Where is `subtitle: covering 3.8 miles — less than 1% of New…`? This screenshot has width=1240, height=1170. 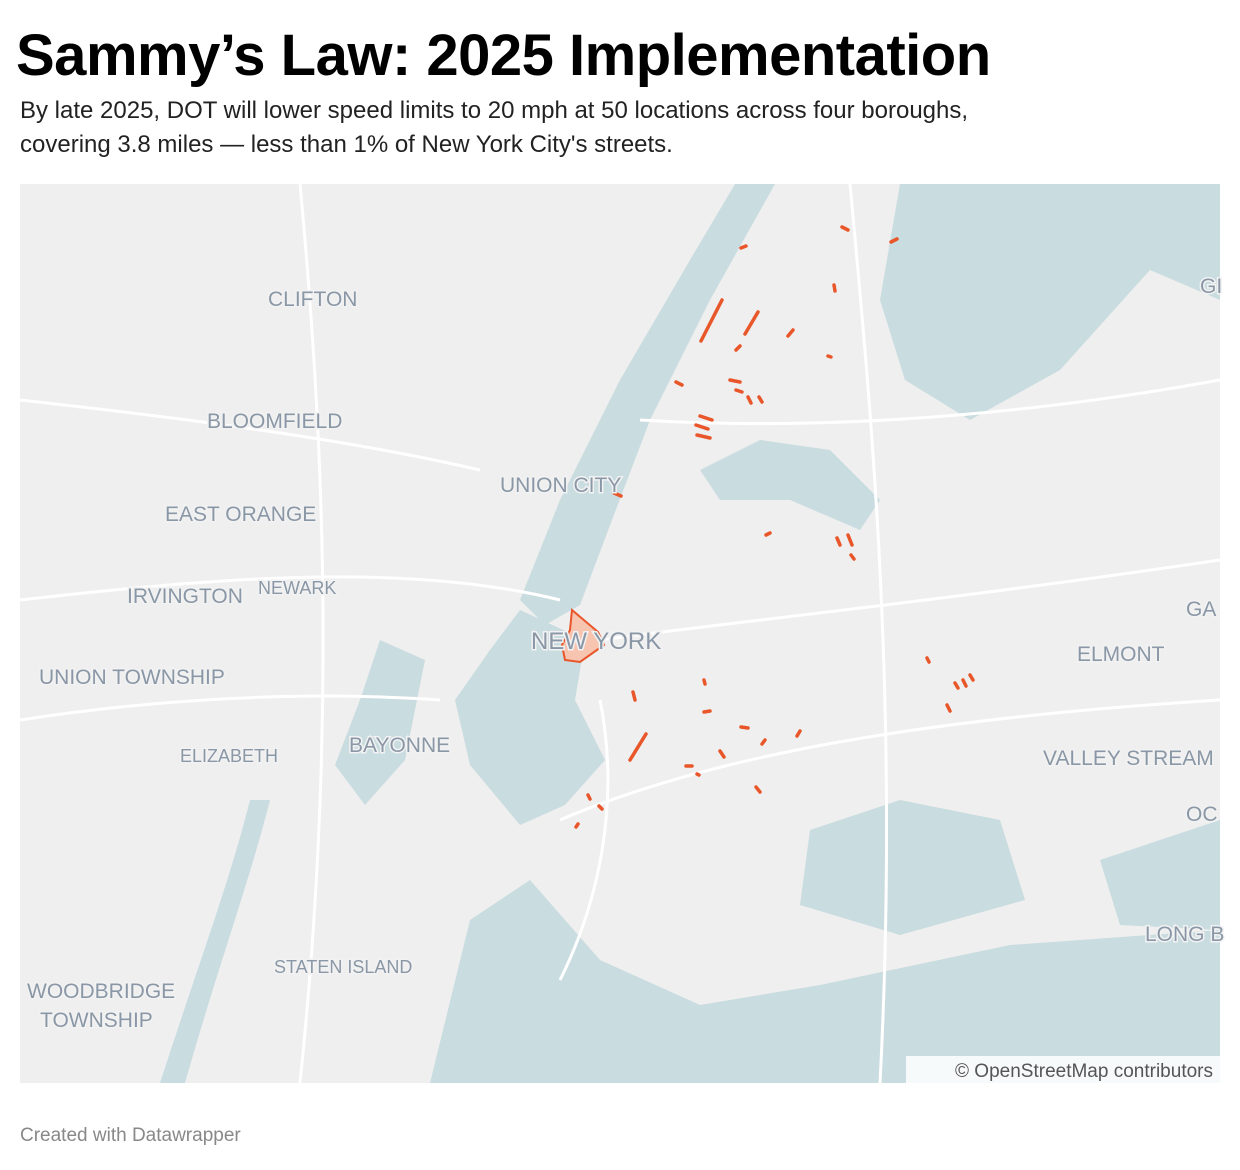 subtitle: covering 3.8 miles — less than 1% of New… is located at coordinates (346, 144).